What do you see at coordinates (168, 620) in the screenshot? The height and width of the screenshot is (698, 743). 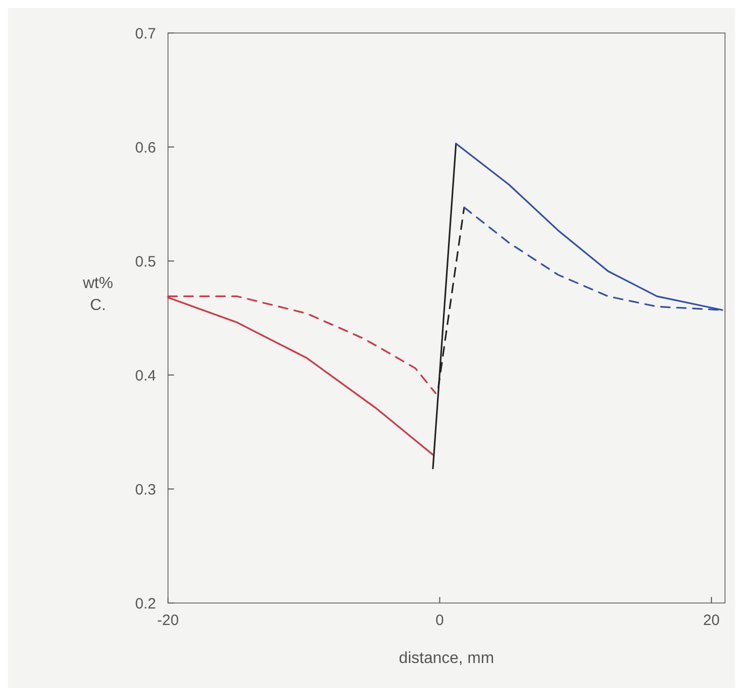 I see `x-tick-label: -20` at bounding box center [168, 620].